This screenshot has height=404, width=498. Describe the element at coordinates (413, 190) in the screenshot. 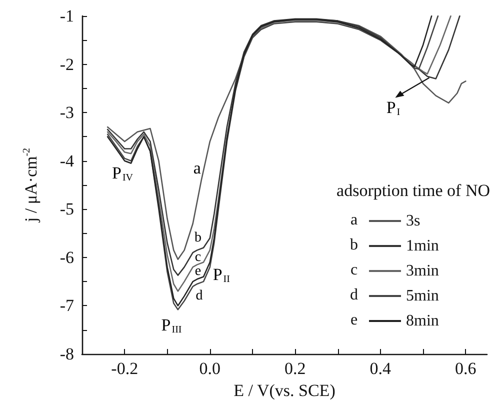

I see `legend-title: adsorption time of NO` at that location.